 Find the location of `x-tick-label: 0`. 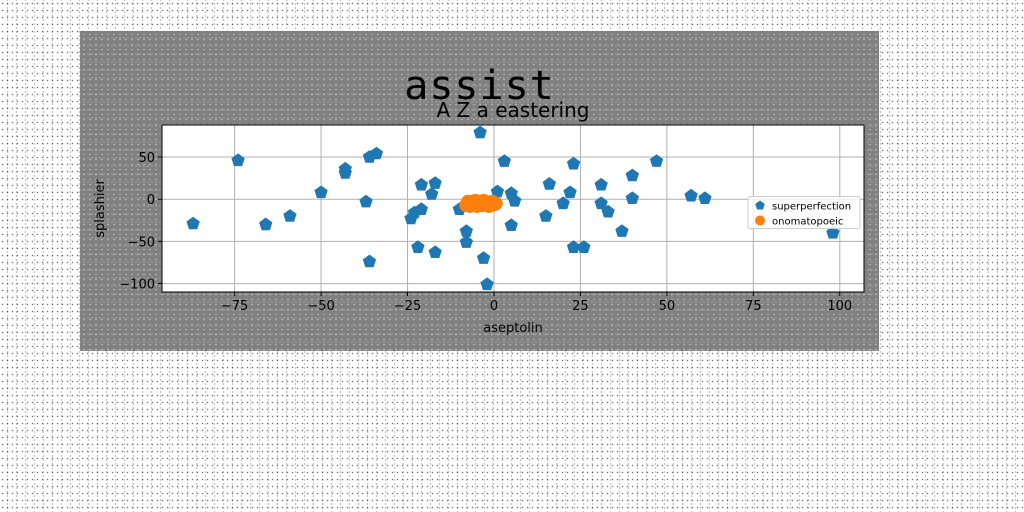

x-tick-label: 0 is located at coordinates (494, 306).